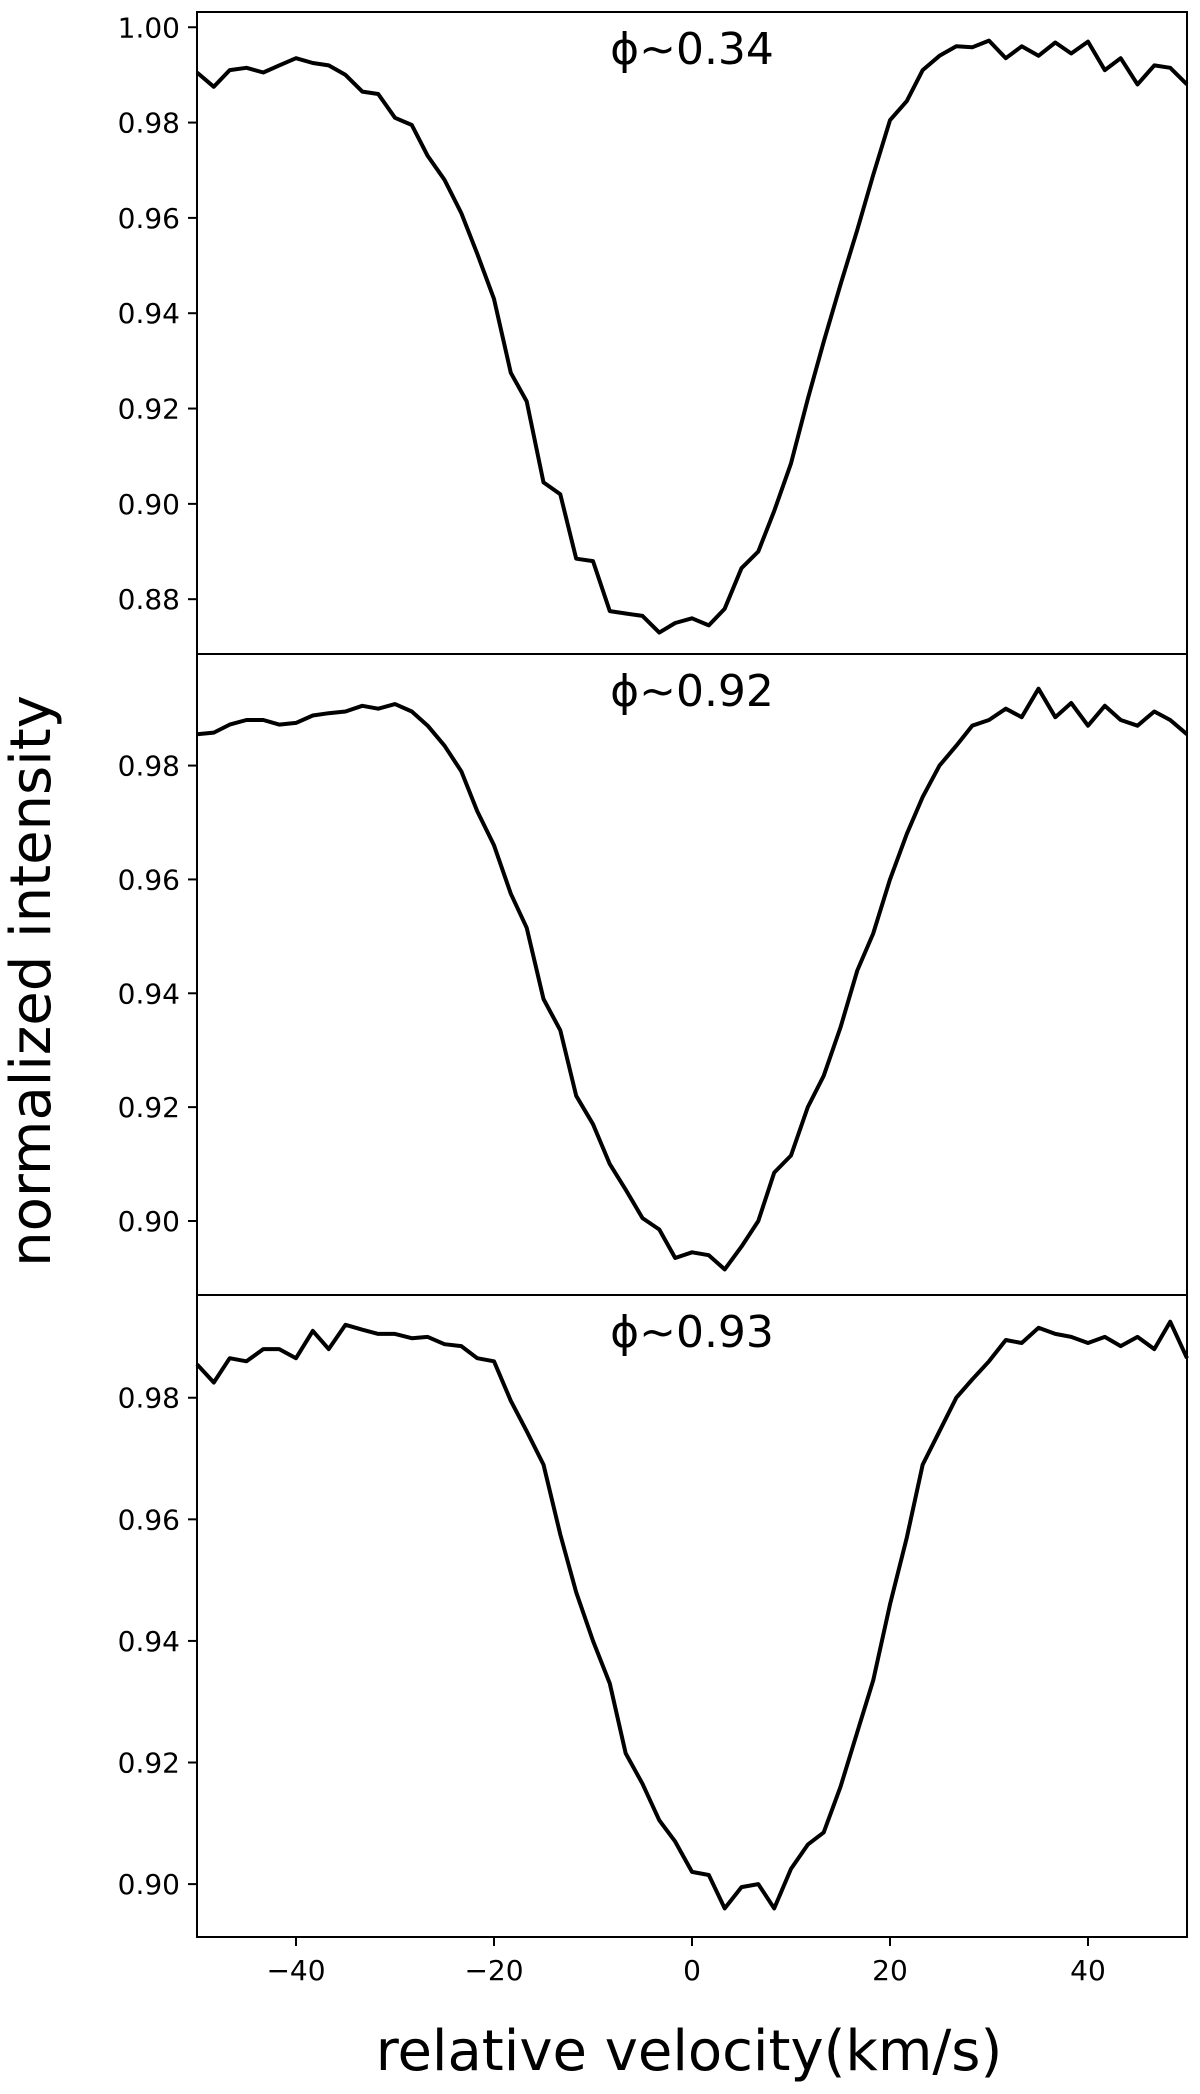  What do you see at coordinates (890, 1970) in the screenshot?
I see `x-tick-label: 20` at bounding box center [890, 1970].